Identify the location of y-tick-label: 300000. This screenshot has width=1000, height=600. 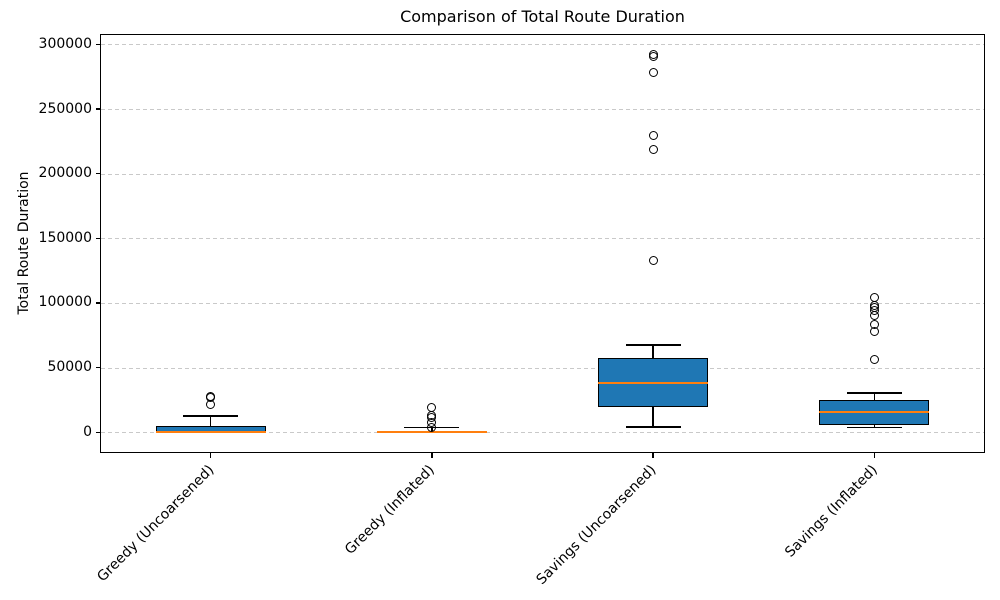
(65, 43).